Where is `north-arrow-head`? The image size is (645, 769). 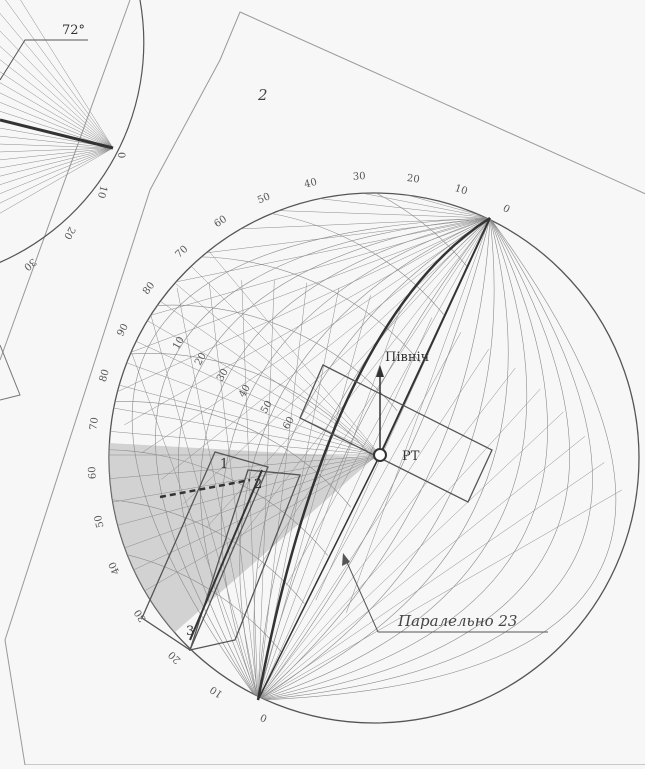 north-arrow-head is located at coordinates (380, 371).